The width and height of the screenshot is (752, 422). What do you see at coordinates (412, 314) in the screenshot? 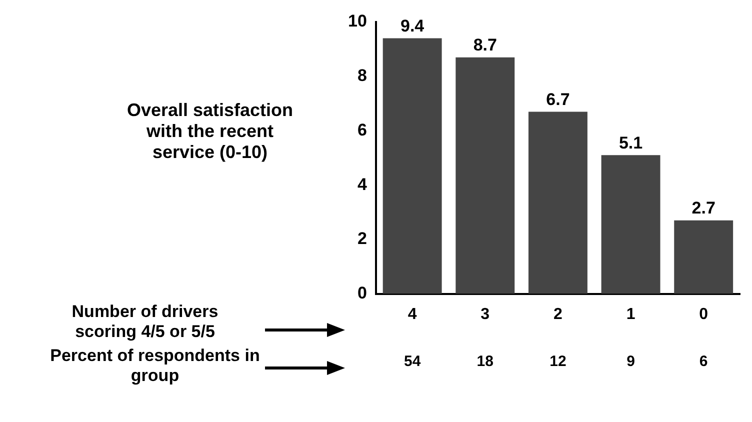
I see `x-tick-label: 4` at bounding box center [412, 314].